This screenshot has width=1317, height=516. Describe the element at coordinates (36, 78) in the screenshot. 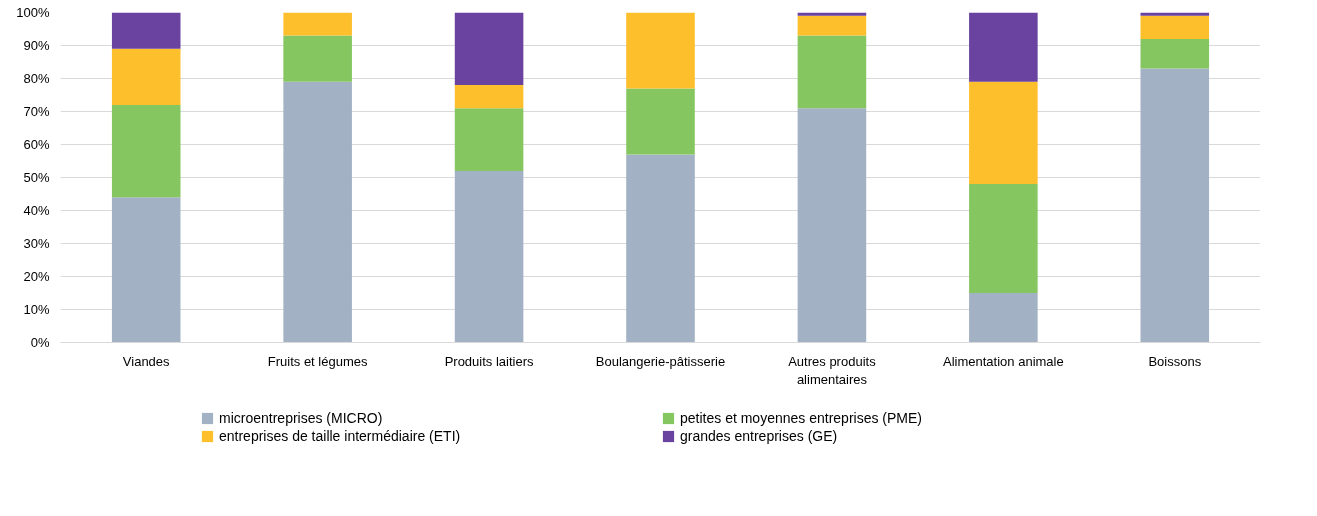

I see `y-tick-label: 80%` at that location.